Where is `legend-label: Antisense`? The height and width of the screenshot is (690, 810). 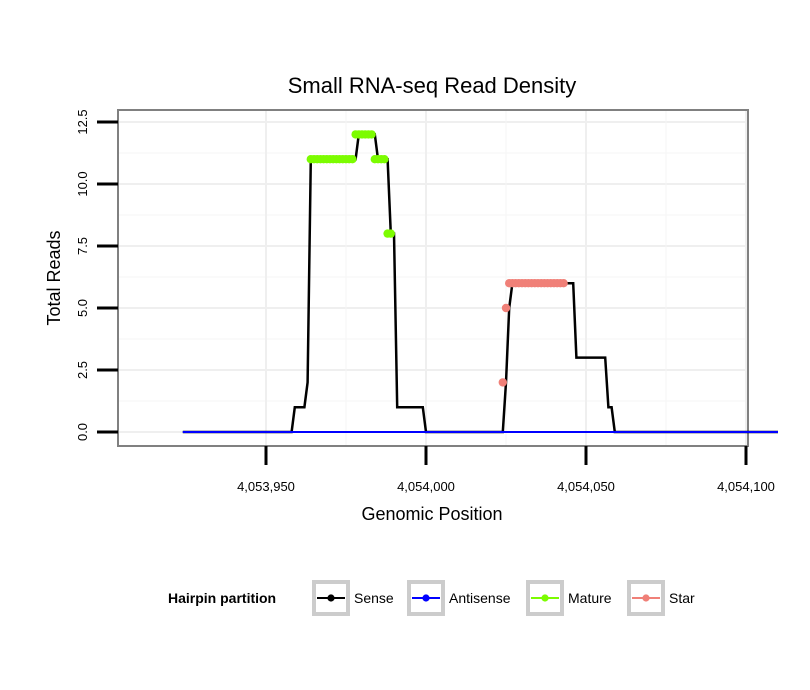
legend-label: Antisense is located at coordinates (480, 598).